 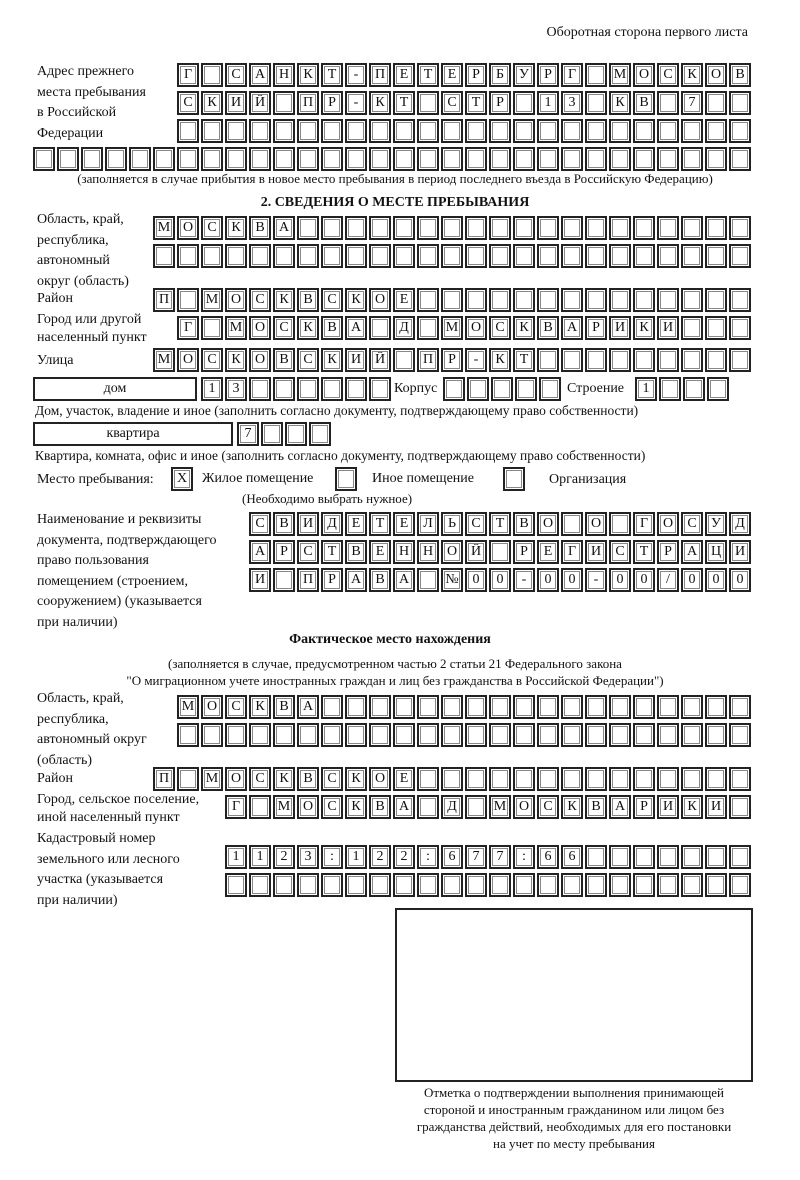 I want to click on char-cell: И, so click(x=668, y=328).